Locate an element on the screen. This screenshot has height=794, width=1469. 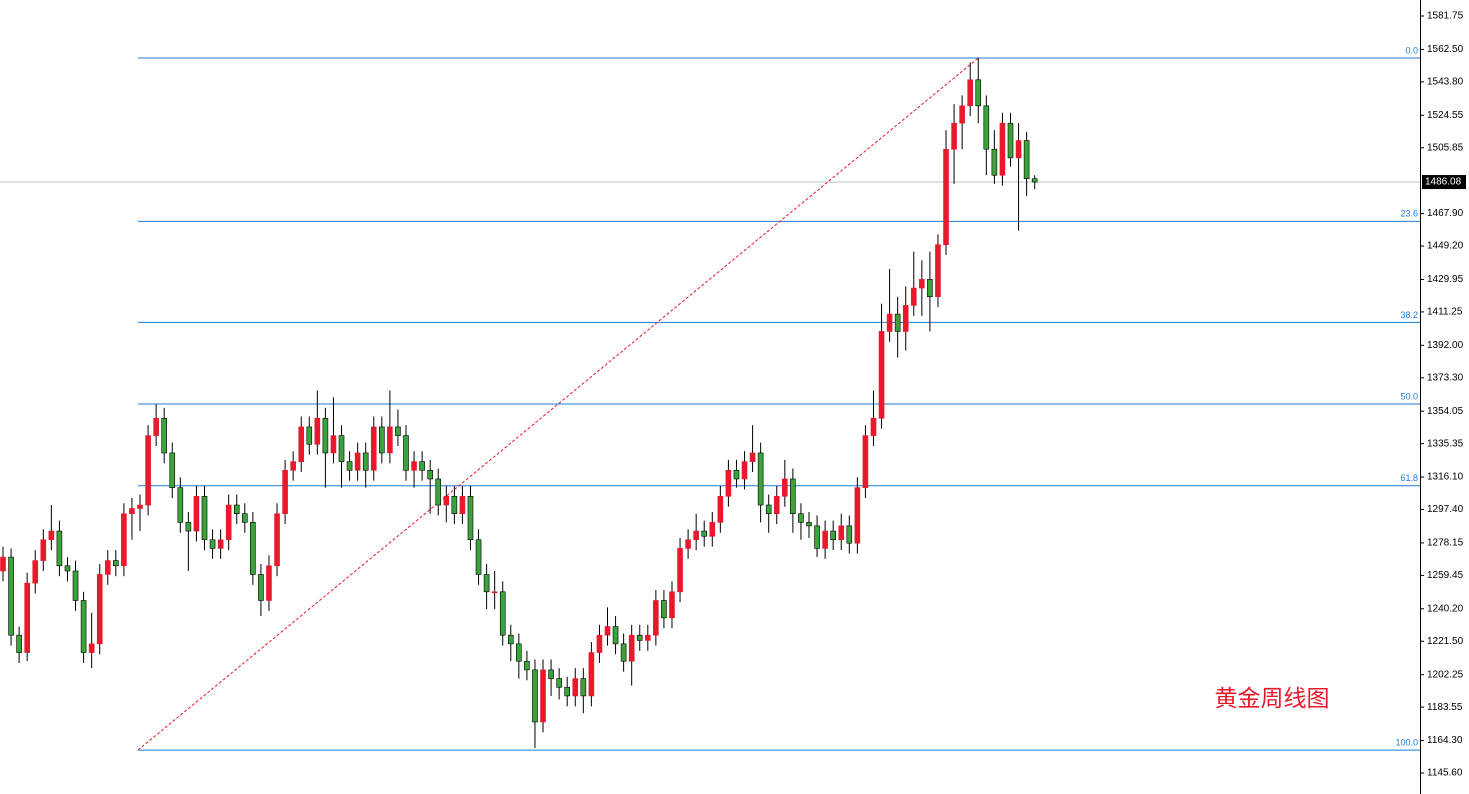
fib-label: 50.0 is located at coordinates (1409, 396).